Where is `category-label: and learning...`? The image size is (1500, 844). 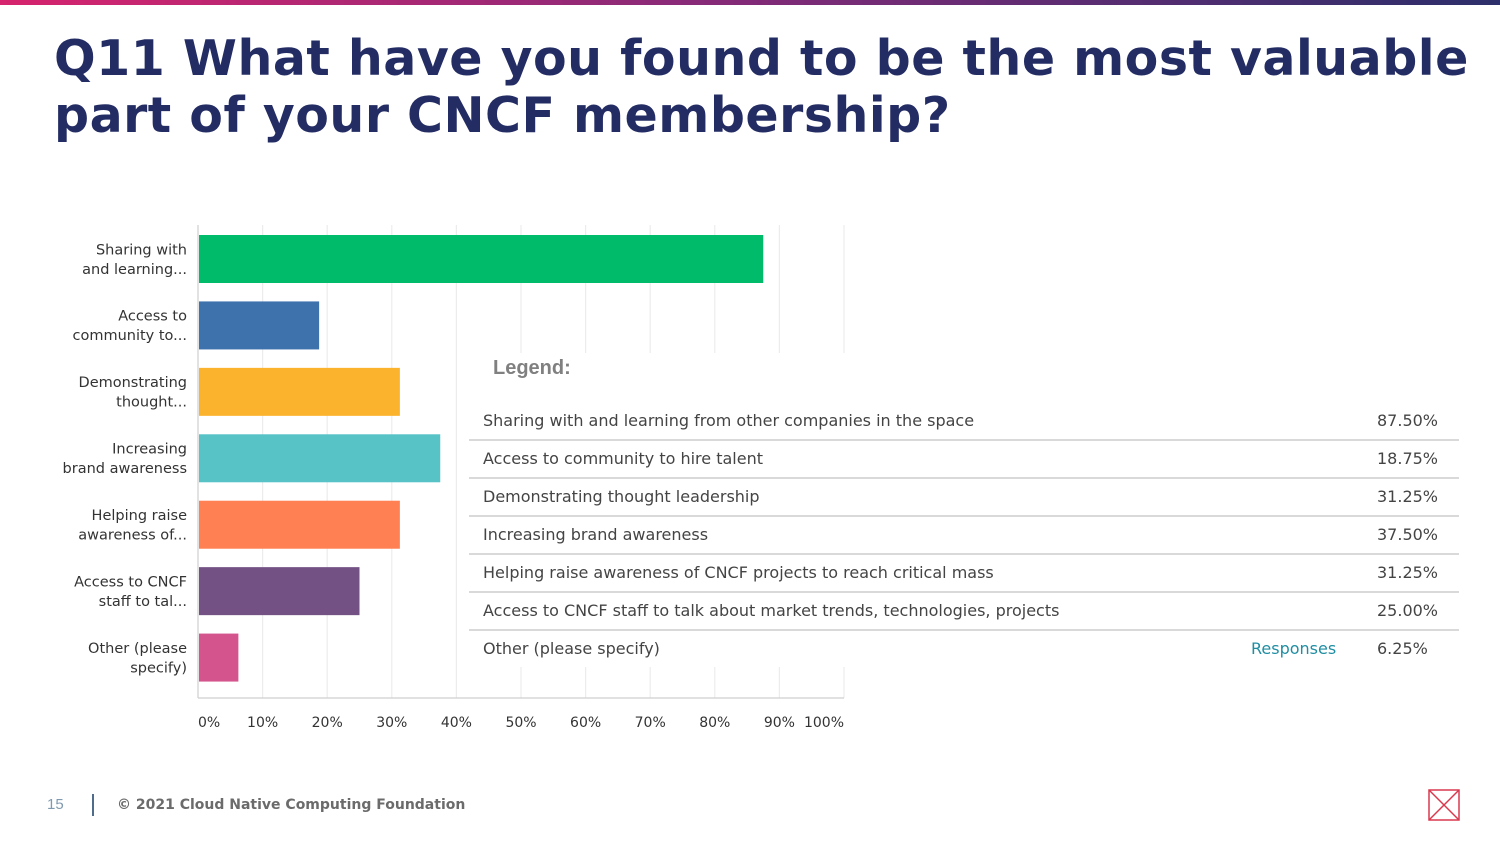
category-label: and learning... is located at coordinates (134, 270).